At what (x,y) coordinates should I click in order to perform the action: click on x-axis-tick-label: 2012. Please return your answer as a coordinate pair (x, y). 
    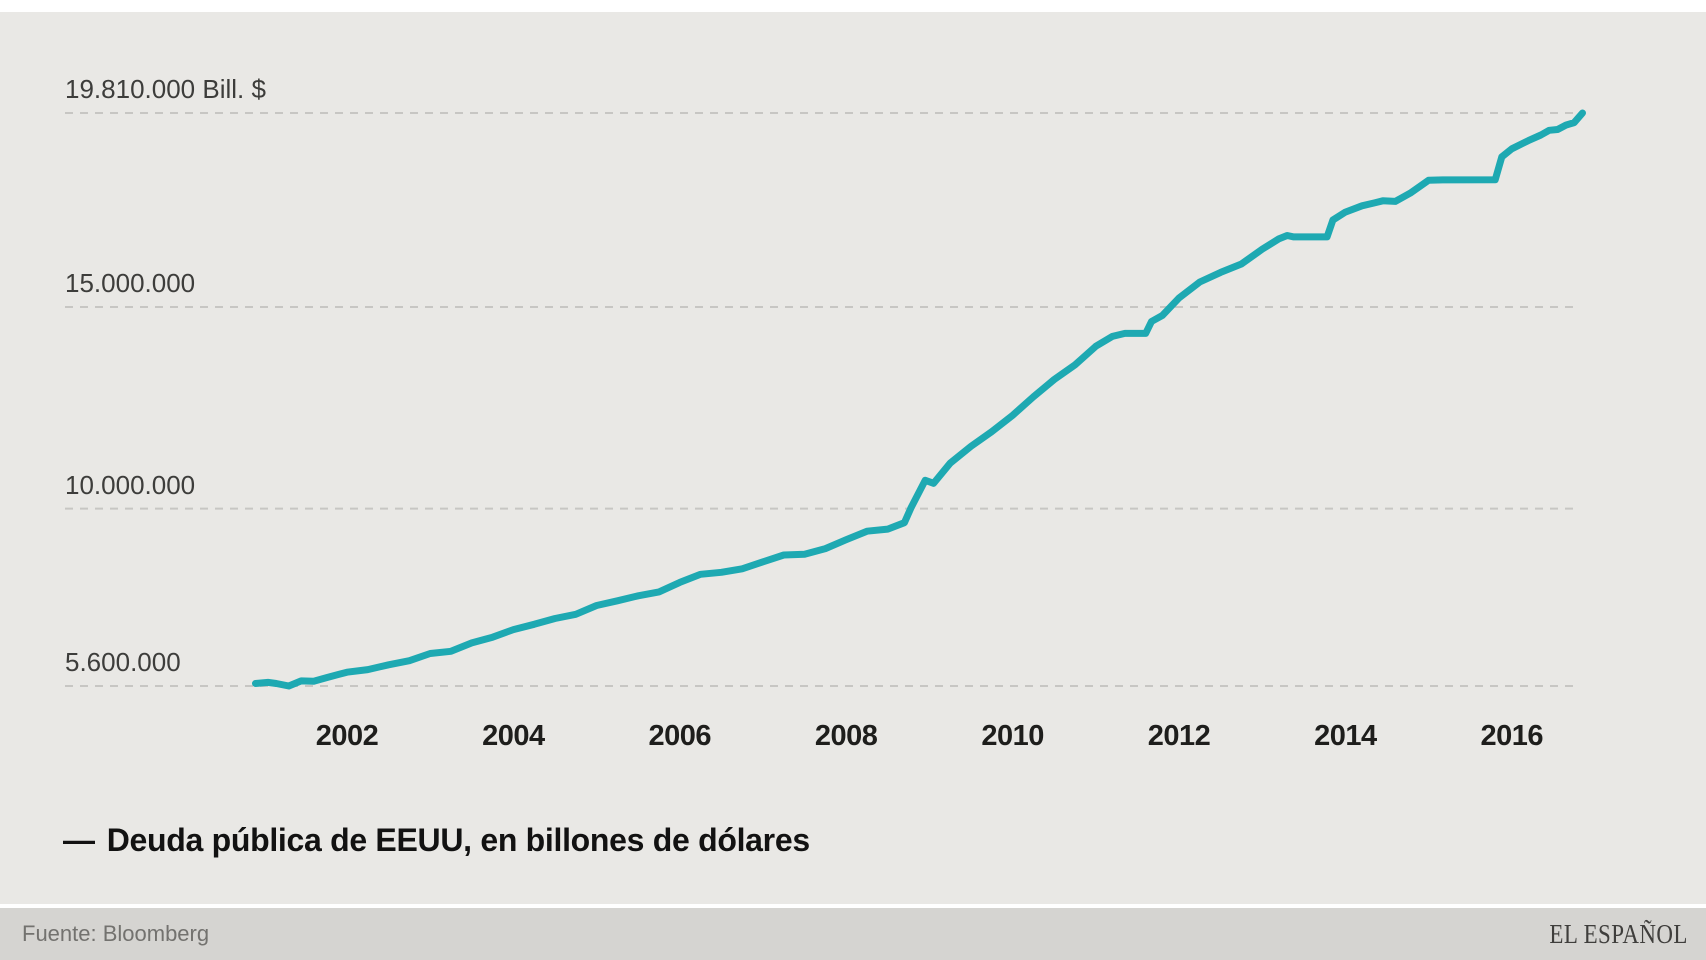
    Looking at the image, I should click on (1179, 736).